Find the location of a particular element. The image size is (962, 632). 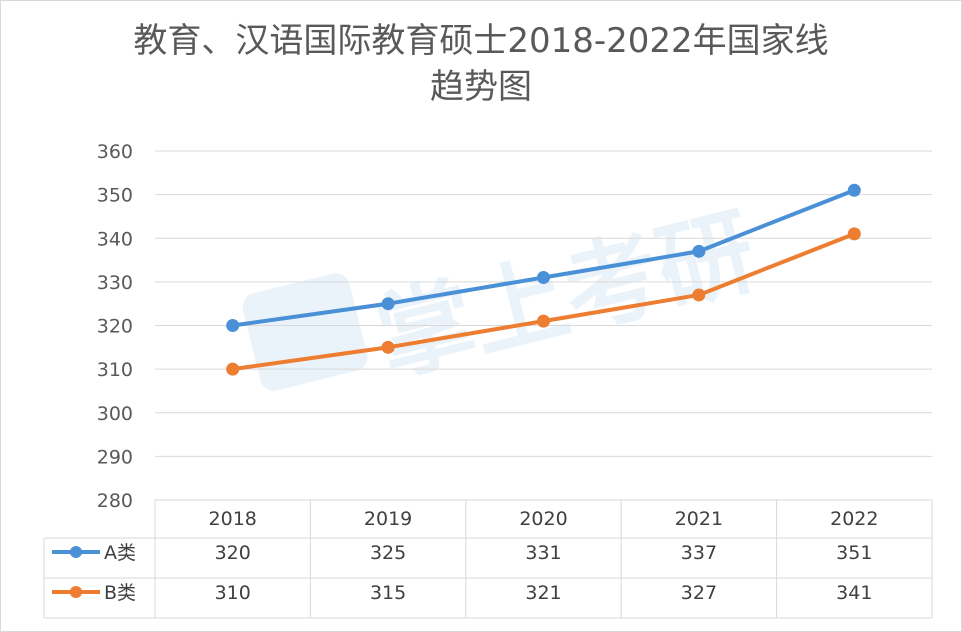

data-label-0-1: 325 is located at coordinates (388, 553).